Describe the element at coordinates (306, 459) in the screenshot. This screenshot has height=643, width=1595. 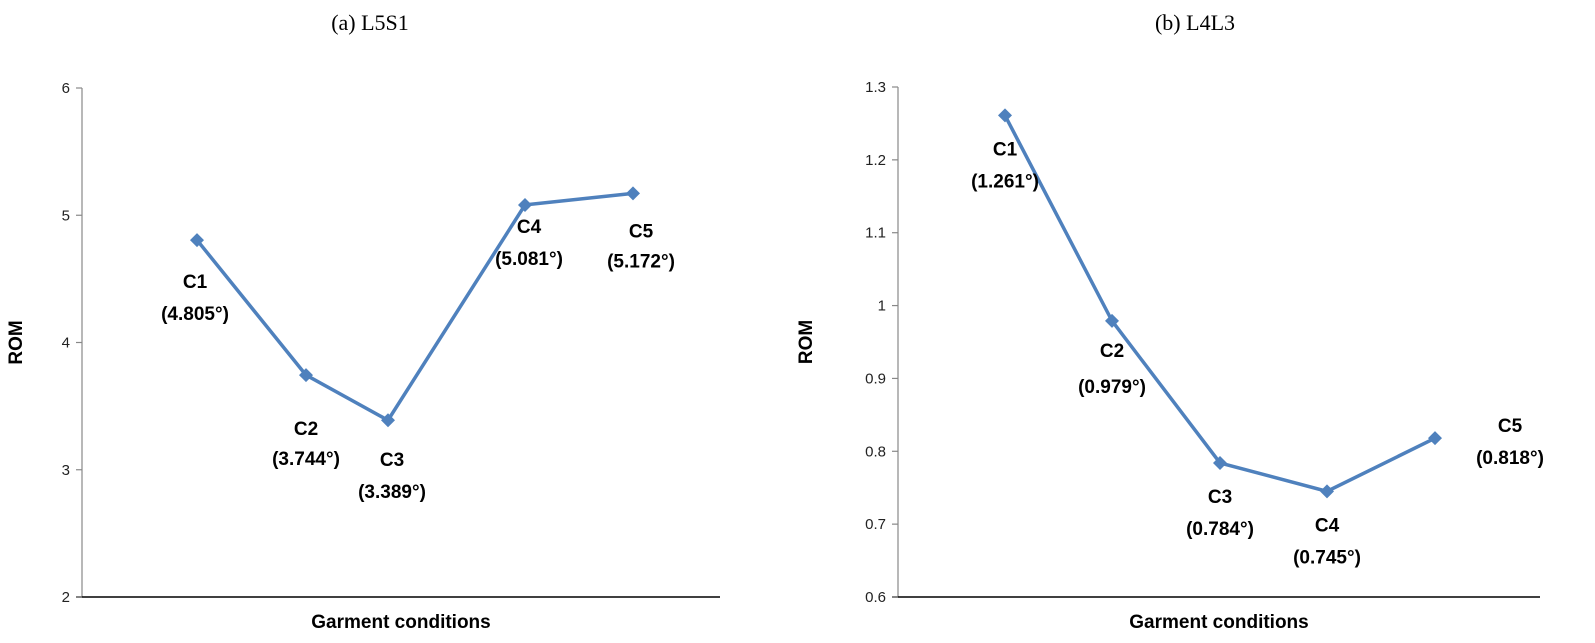
I see `data-label: (3.744°)` at that location.